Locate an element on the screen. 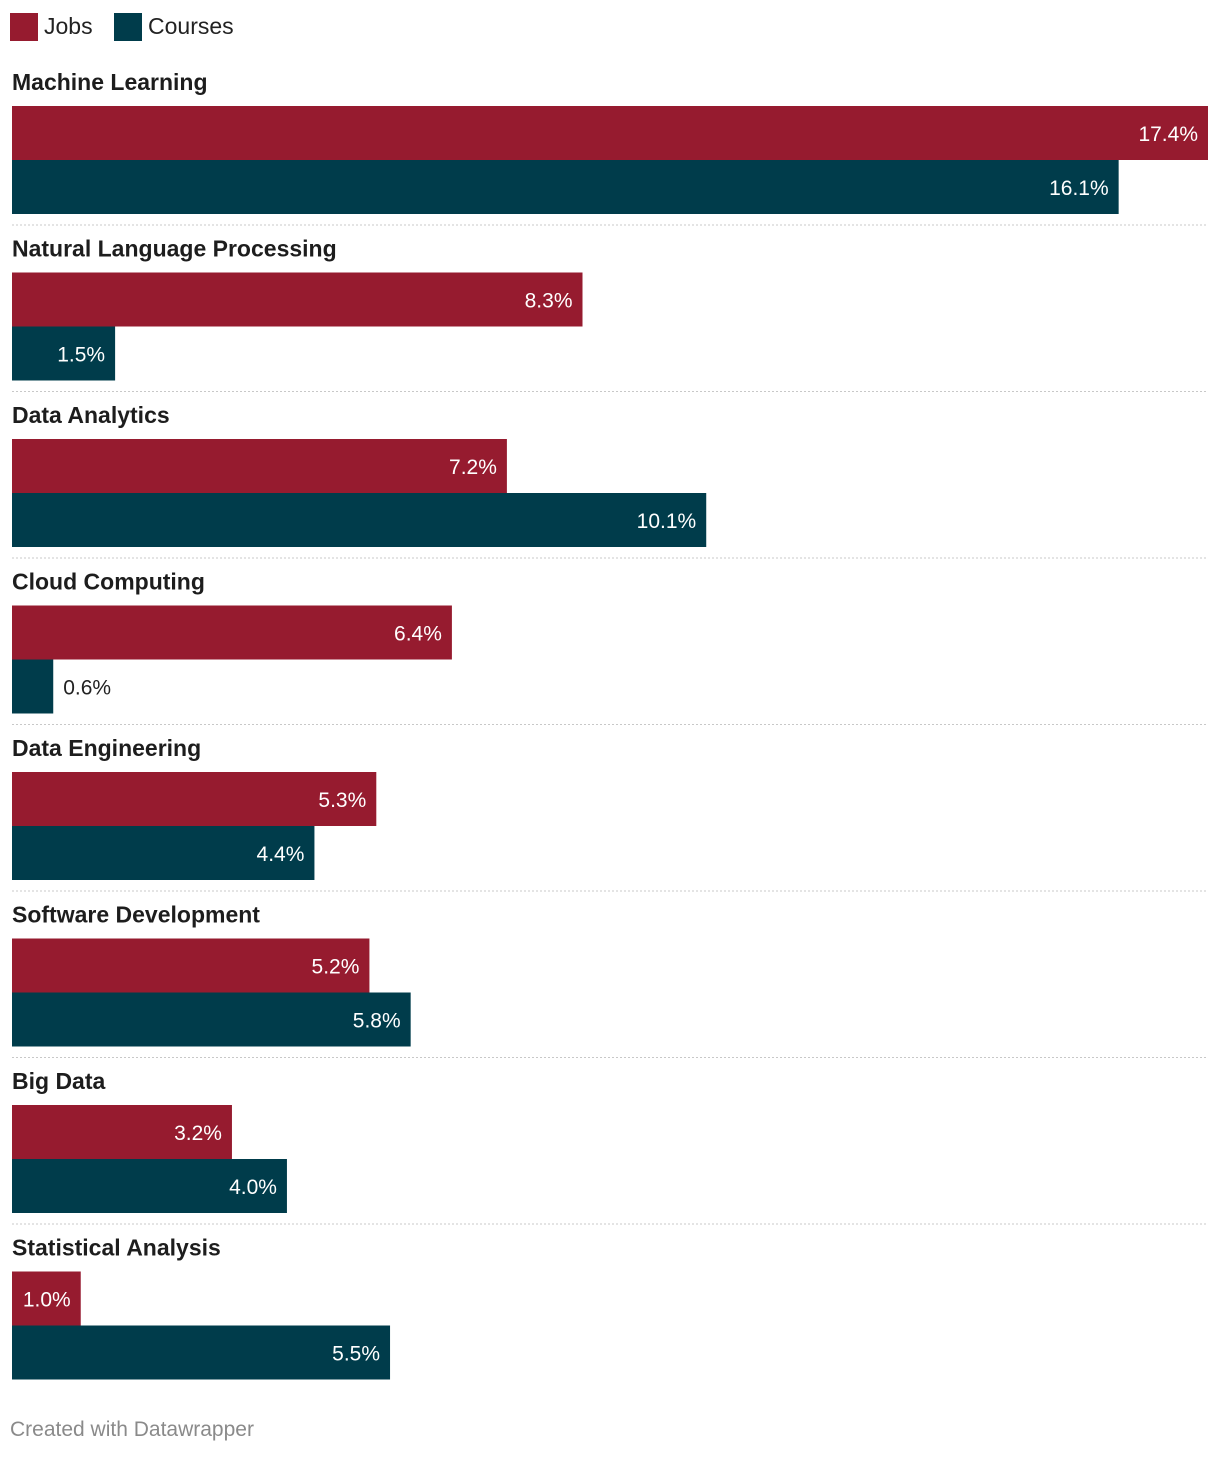 The image size is (1220, 1458). category-label: Software Development is located at coordinates (136, 915).